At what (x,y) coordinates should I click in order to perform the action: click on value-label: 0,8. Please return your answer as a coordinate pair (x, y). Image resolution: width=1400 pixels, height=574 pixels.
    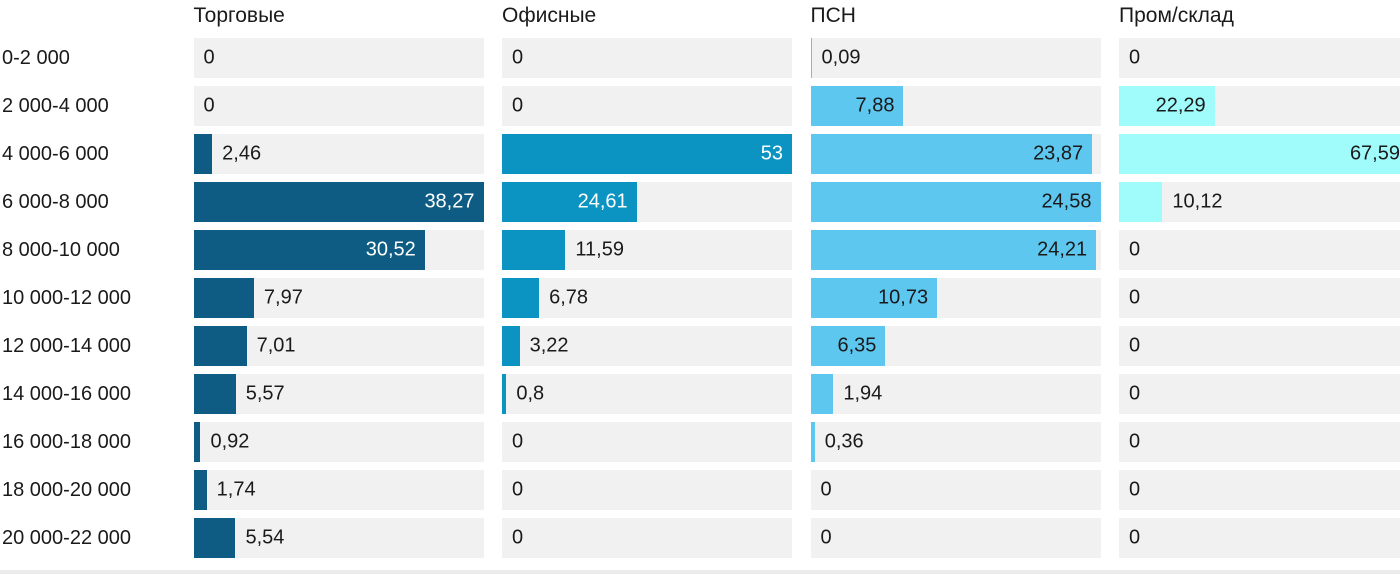
    Looking at the image, I should click on (530, 393).